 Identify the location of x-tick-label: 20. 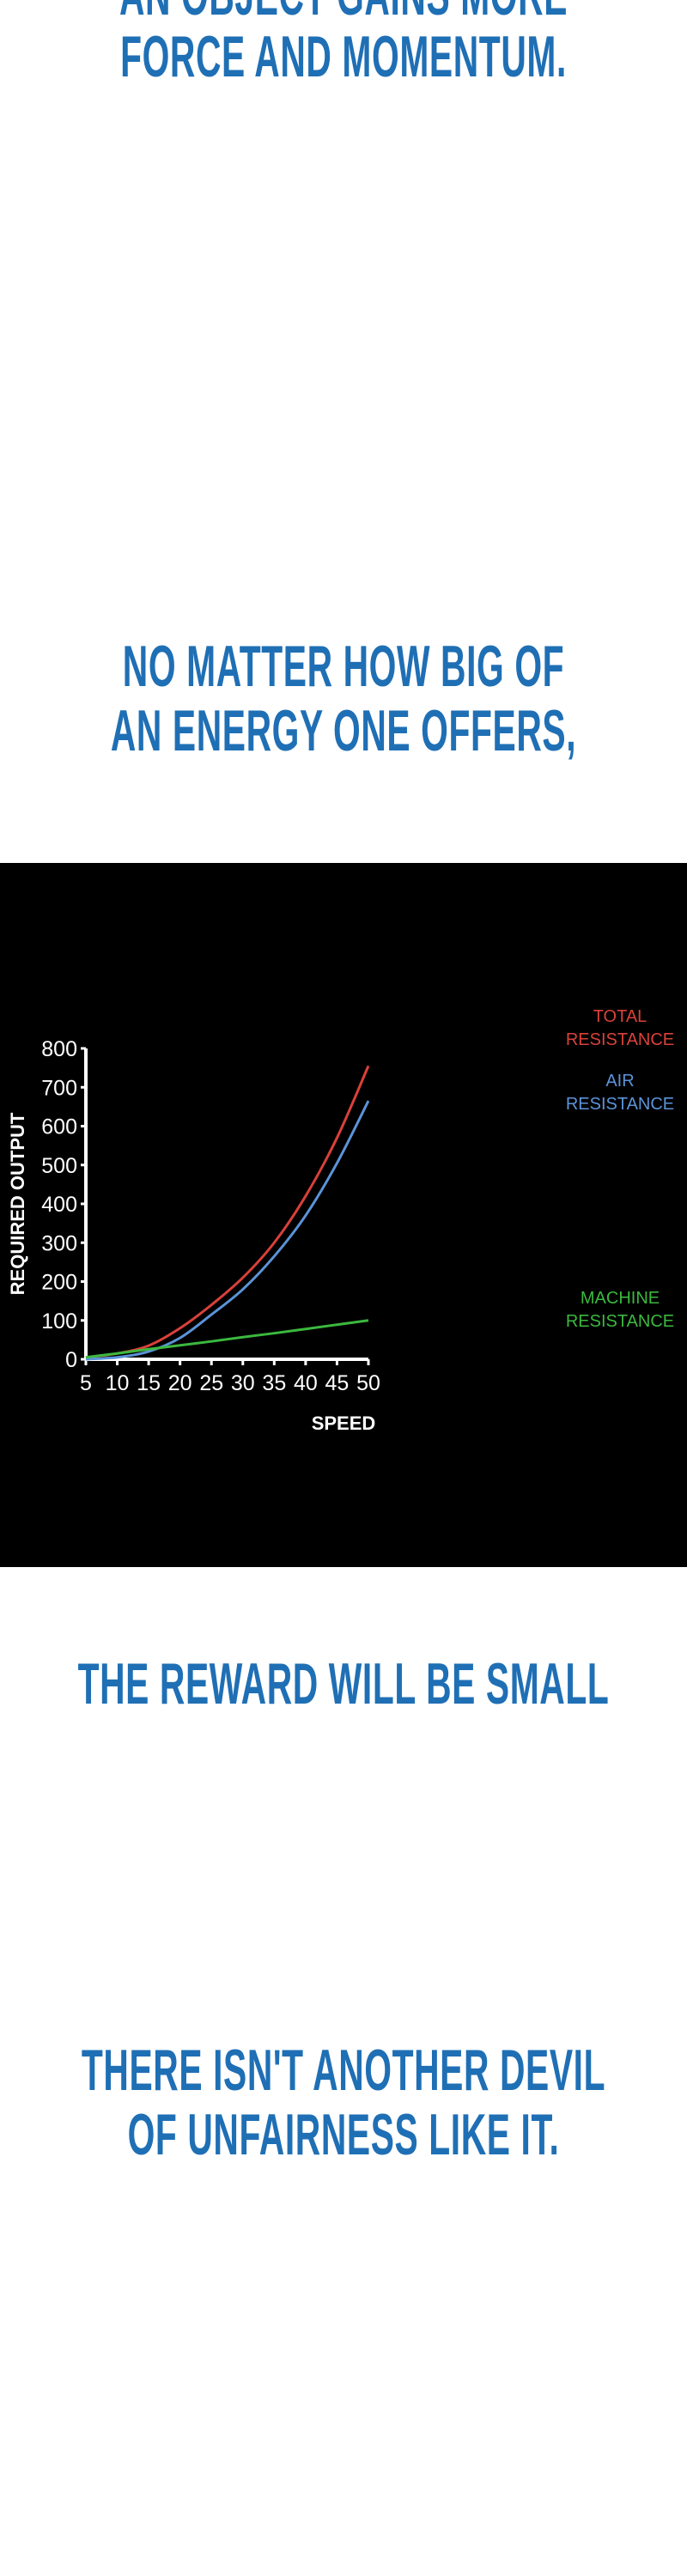
(180, 1383).